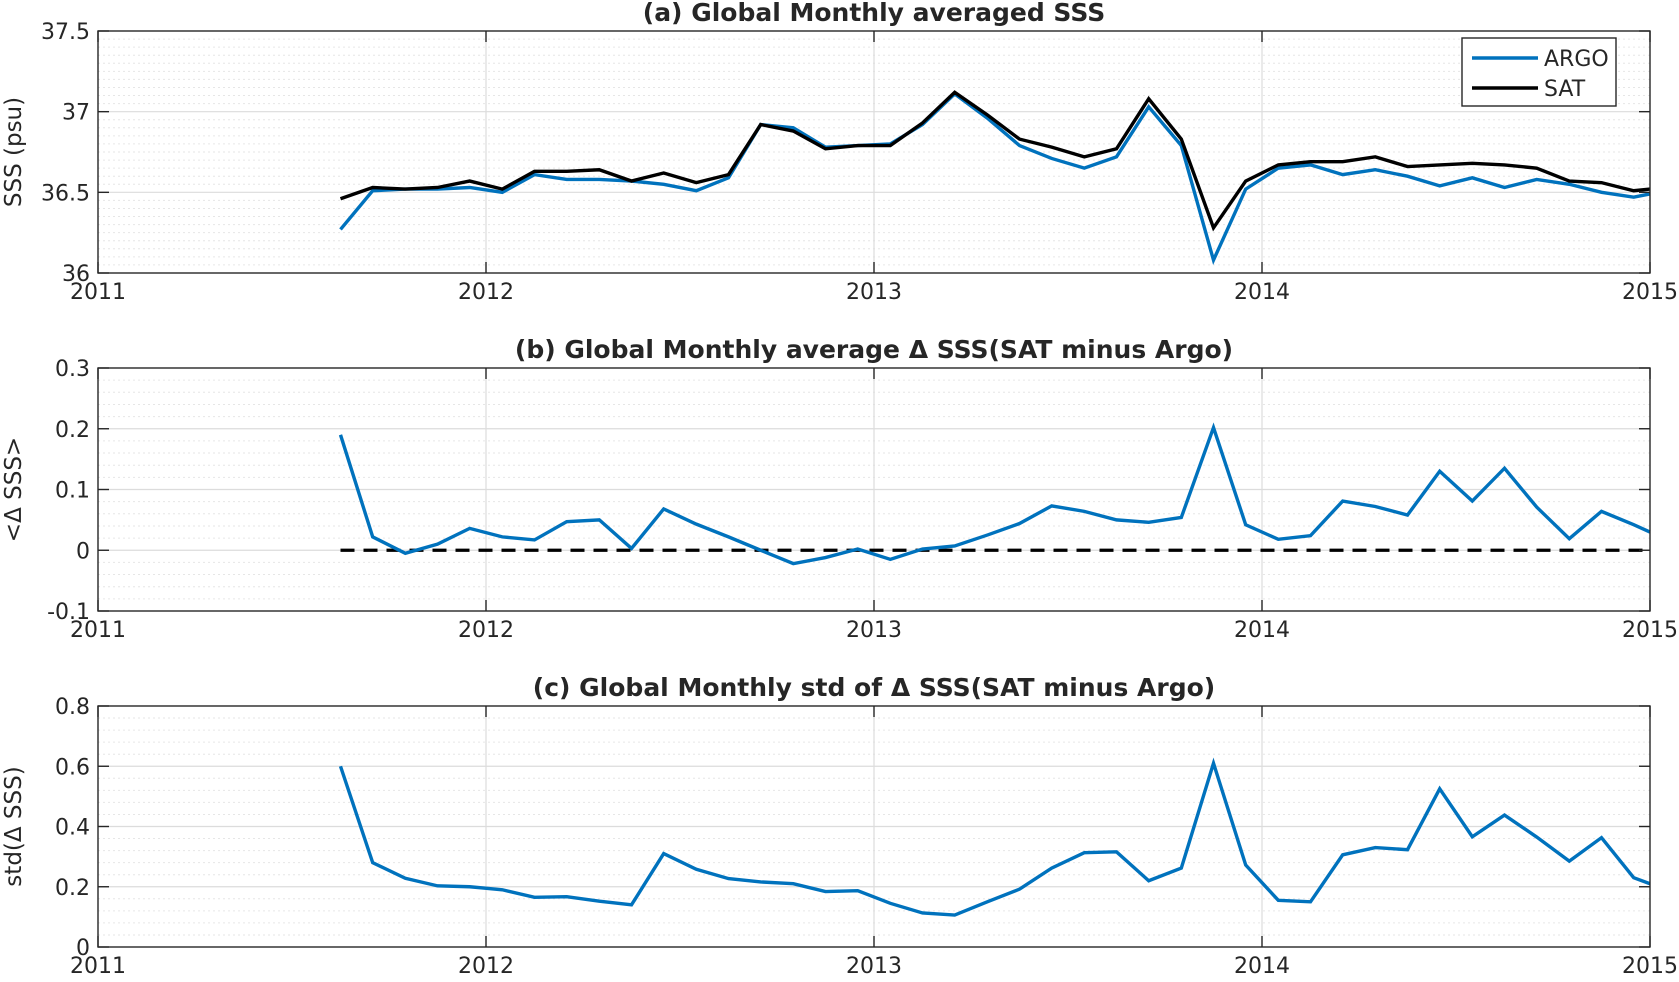  What do you see at coordinates (72, 369) in the screenshot?
I see `y-tick-label: 0.3` at bounding box center [72, 369].